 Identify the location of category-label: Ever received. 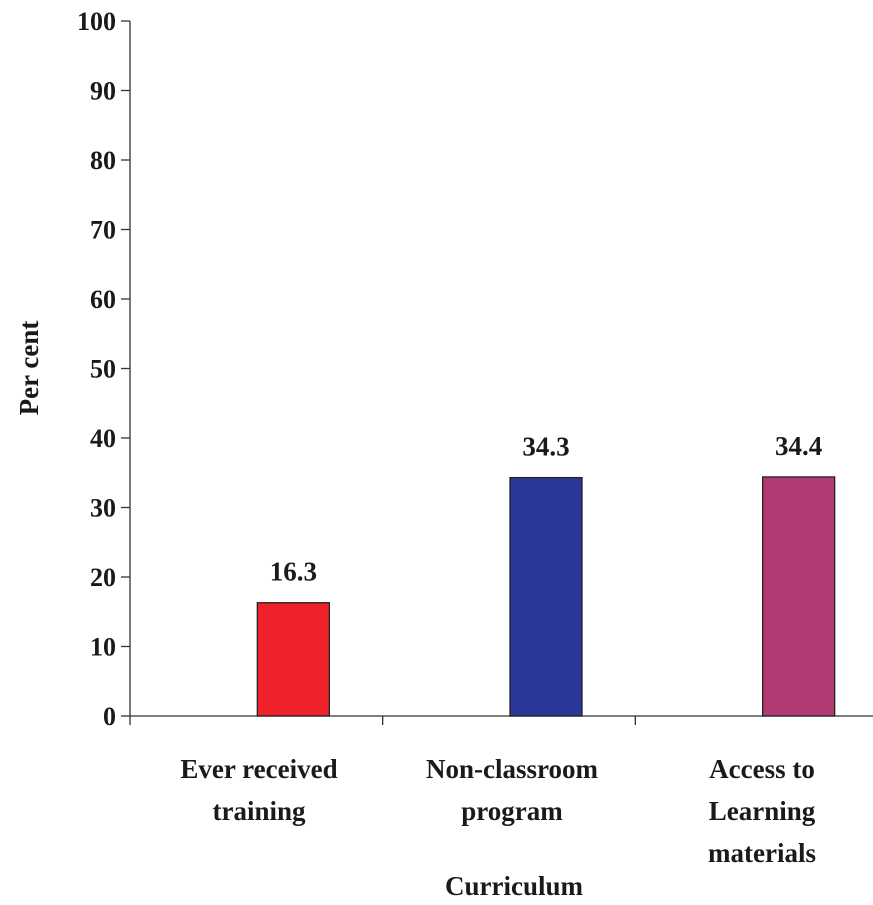
(258, 769).